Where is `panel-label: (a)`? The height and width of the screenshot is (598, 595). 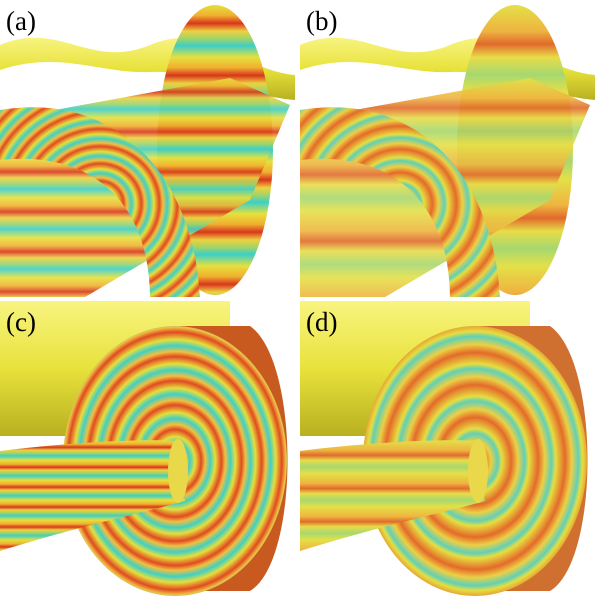
panel-label: (a) is located at coordinates (21, 21).